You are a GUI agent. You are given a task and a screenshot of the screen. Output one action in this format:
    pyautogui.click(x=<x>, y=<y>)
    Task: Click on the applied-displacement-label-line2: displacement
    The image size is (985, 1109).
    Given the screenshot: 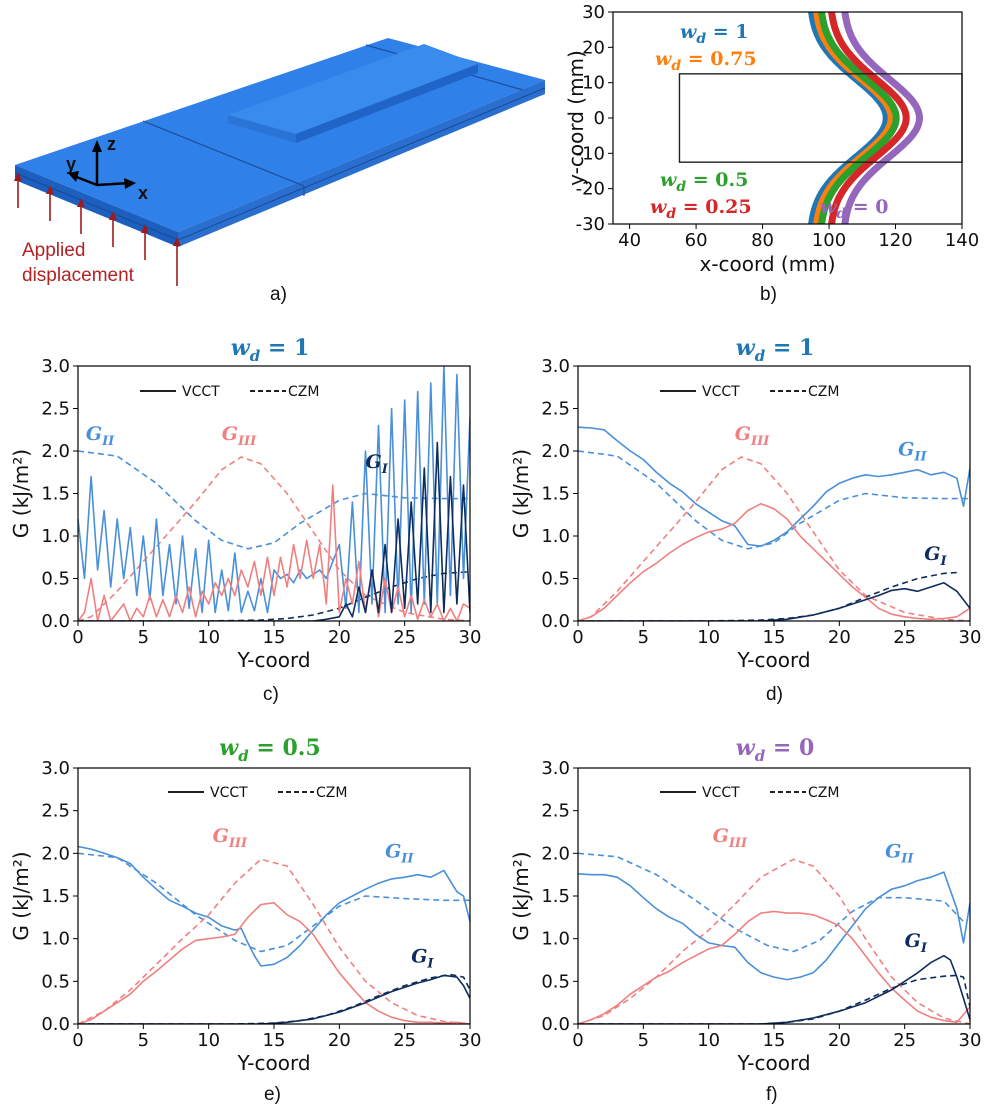 What is the action you would take?
    pyautogui.click(x=78, y=275)
    